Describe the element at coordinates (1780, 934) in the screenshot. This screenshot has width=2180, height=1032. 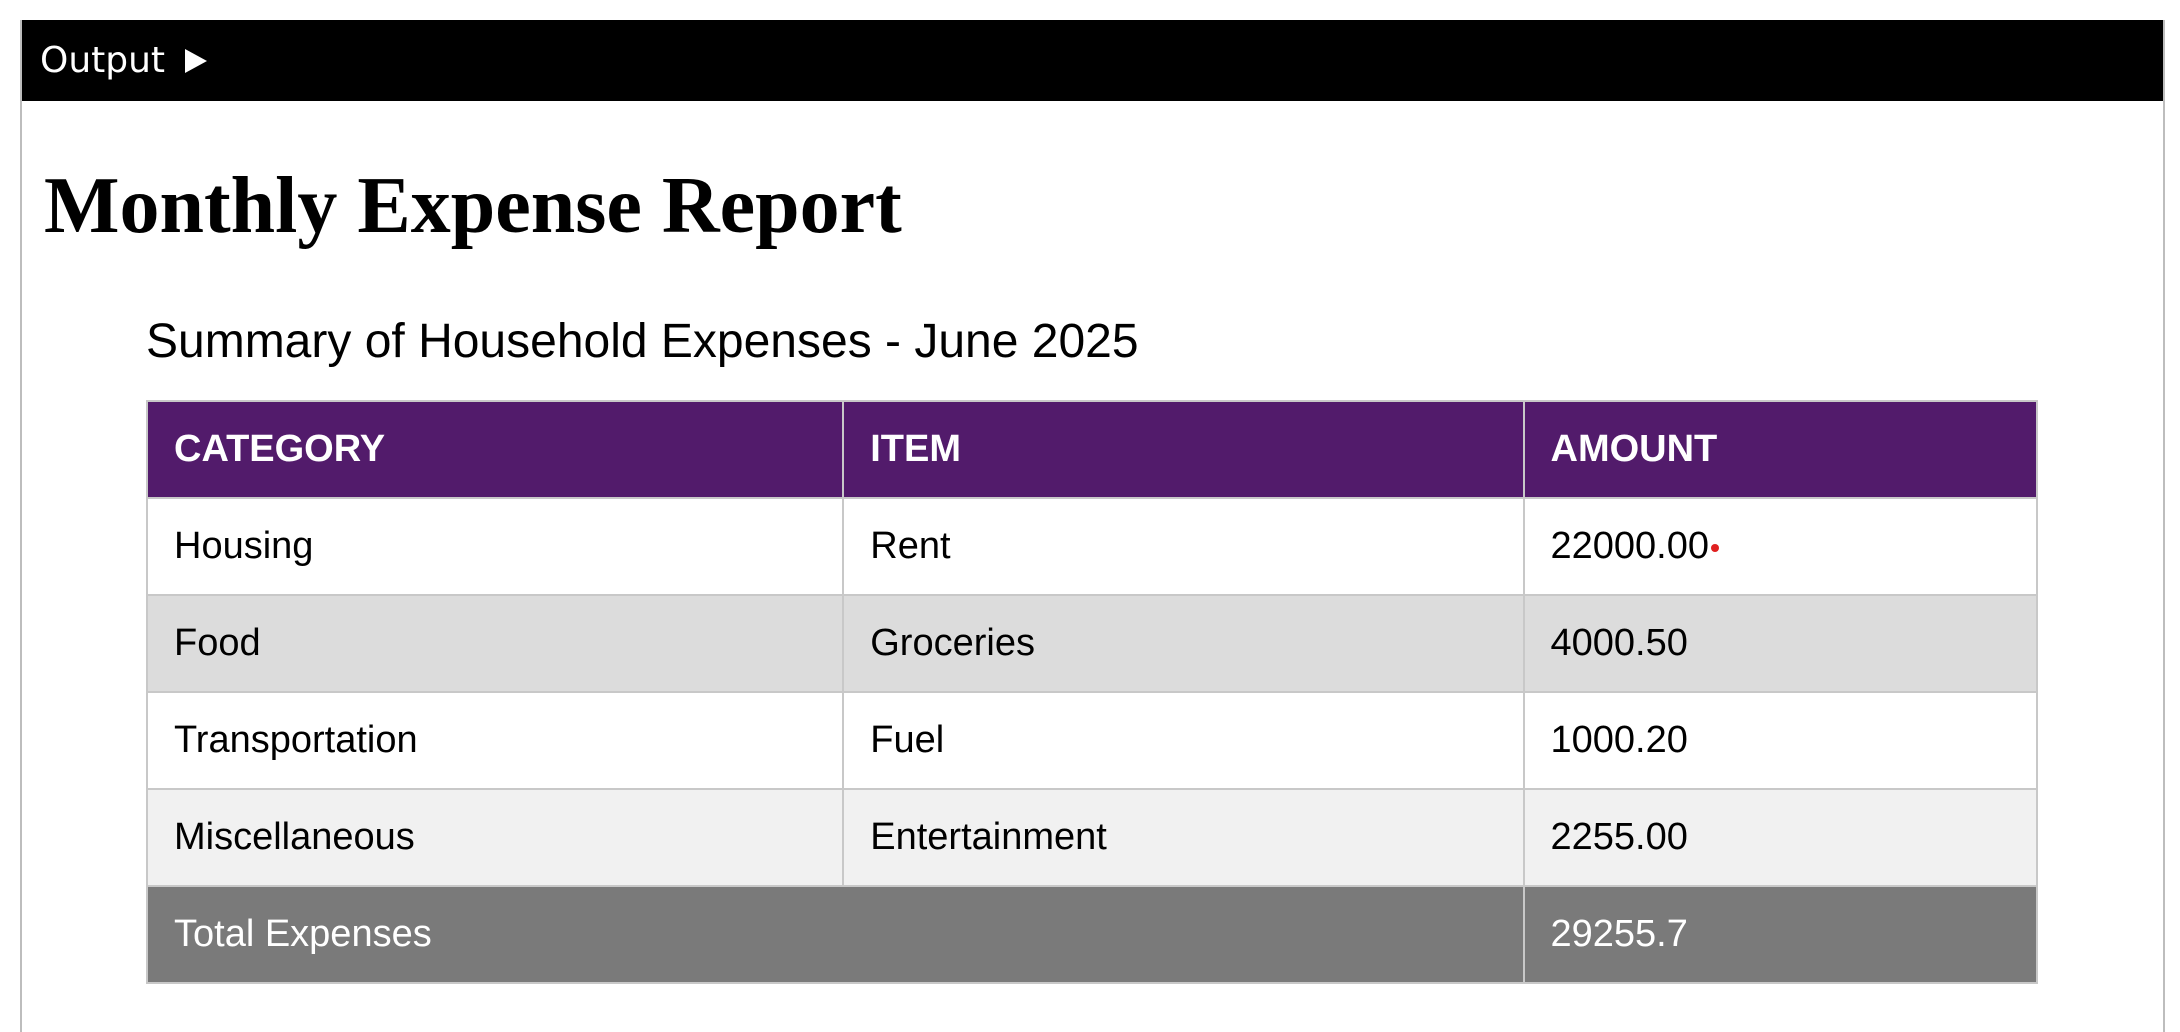
I see `total-value: 29255.7` at that location.